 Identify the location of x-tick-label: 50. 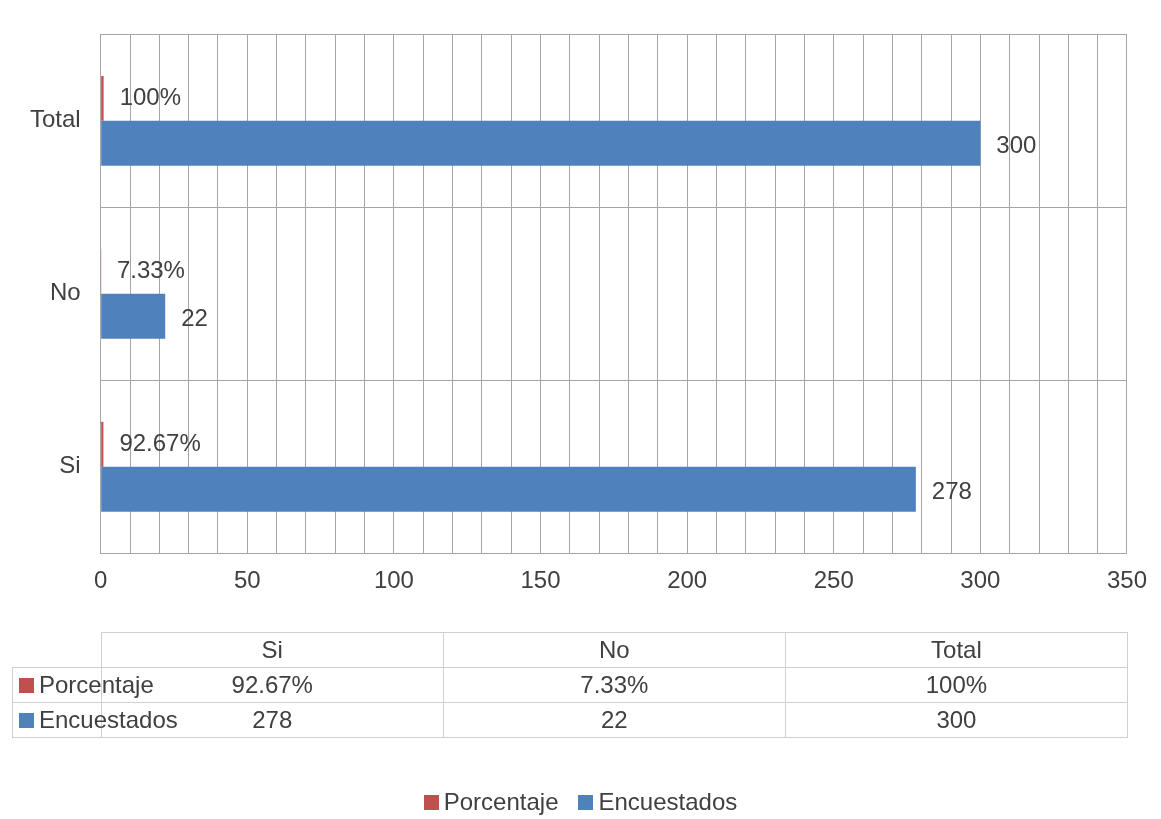
(247, 580).